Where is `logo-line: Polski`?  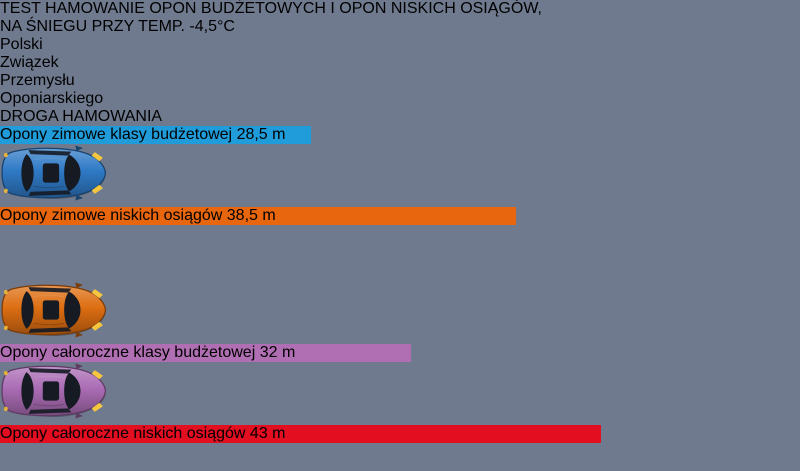 logo-line: Polski is located at coordinates (21, 44).